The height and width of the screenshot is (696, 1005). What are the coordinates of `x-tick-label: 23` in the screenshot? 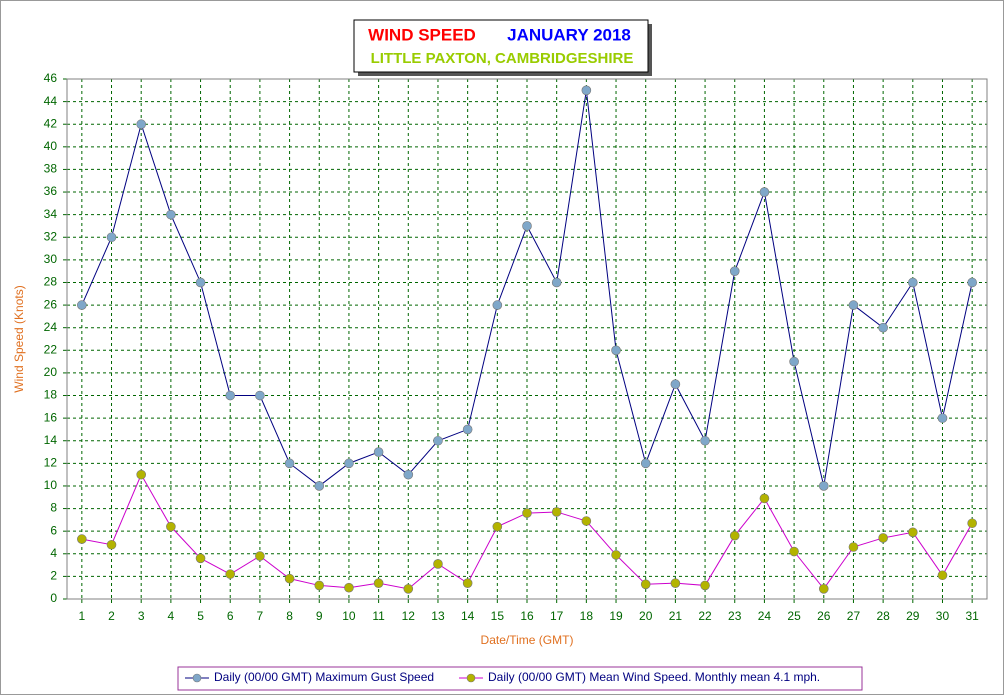 It's located at (735, 616).